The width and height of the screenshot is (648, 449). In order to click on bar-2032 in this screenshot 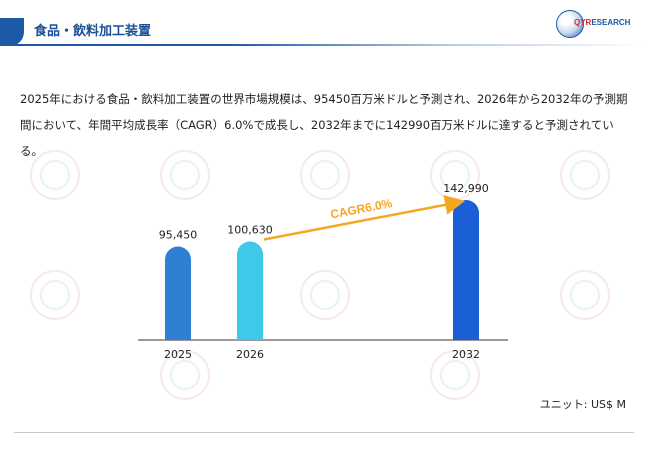, I will do `click(466, 270)`.